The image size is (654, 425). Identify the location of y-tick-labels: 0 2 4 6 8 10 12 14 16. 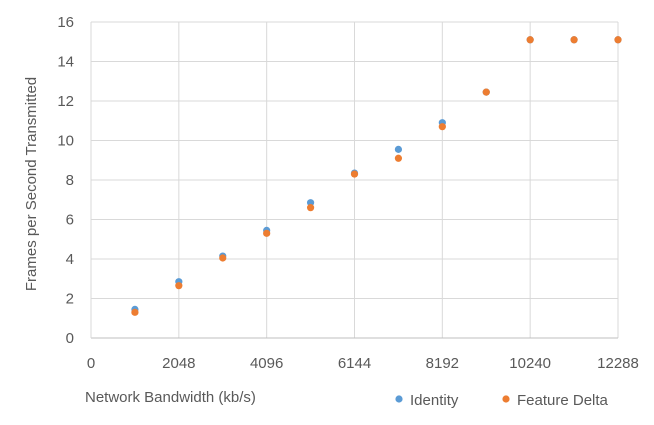
(65, 180).